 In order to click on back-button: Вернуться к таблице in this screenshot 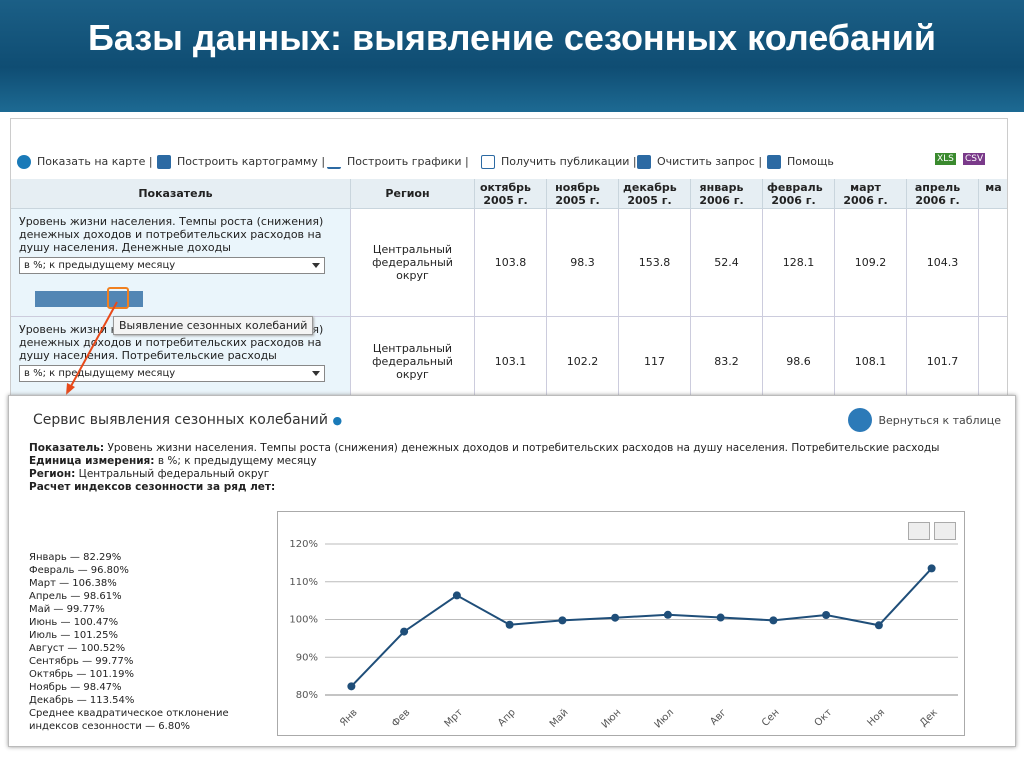, I will do `click(924, 420)`.